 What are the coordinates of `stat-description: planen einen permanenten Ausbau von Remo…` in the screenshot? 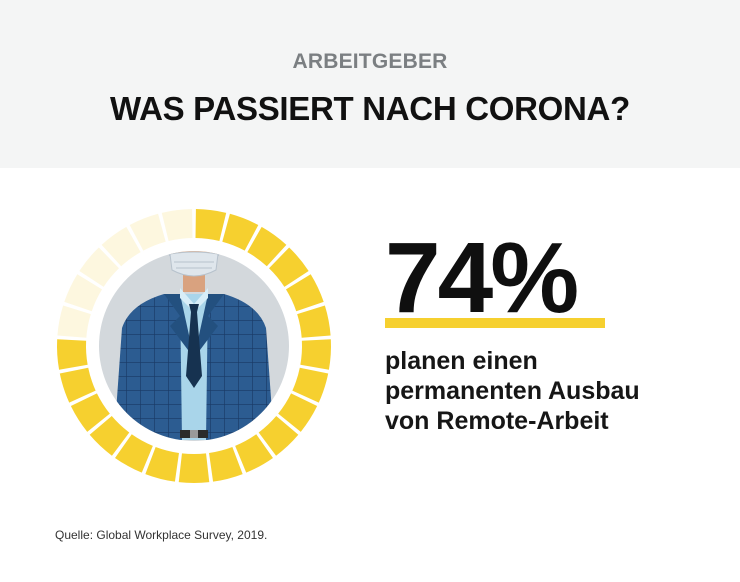 It's located at (555, 391).